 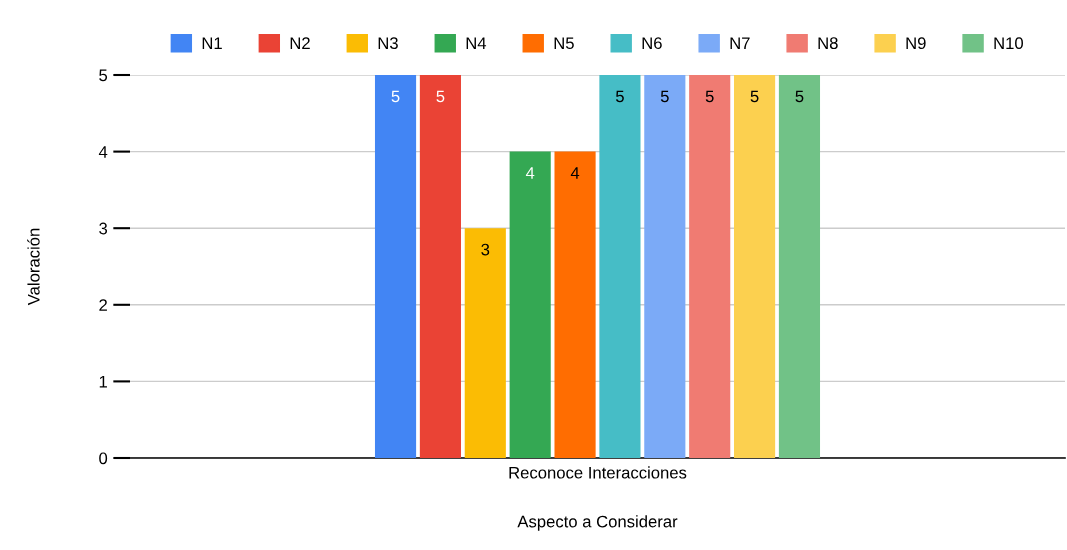 I want to click on y-axis-title: Valoración, so click(x=33, y=267).